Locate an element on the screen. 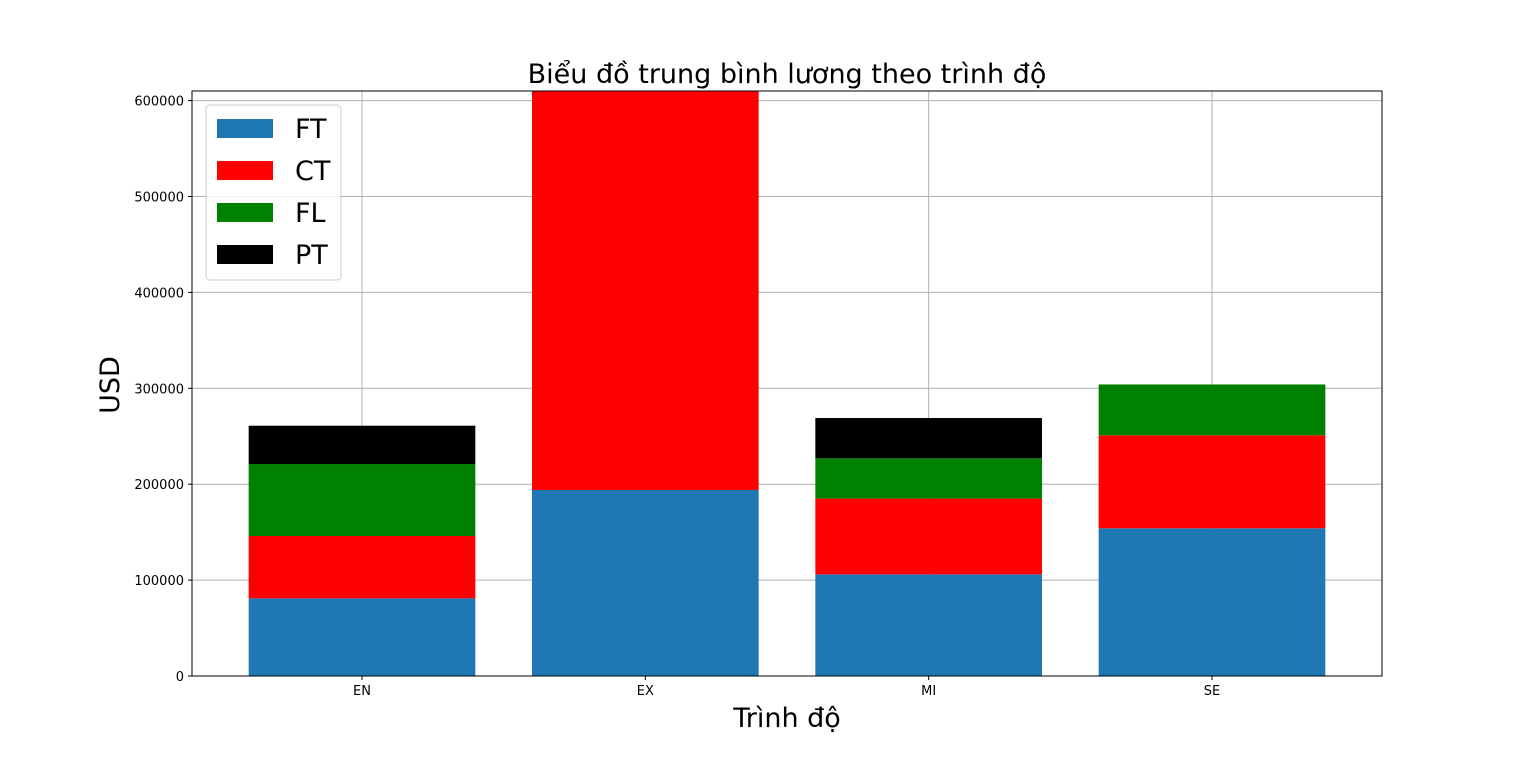 The image size is (1536, 759). bar-pt-en is located at coordinates (362, 445).